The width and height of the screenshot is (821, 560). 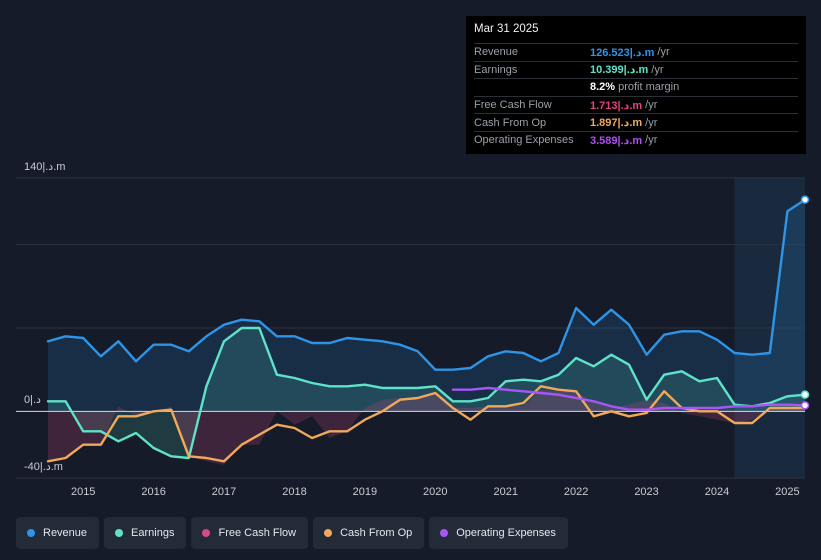 What do you see at coordinates (44, 167) in the screenshot?
I see `y-axis-top-label: 140|.د.m` at bounding box center [44, 167].